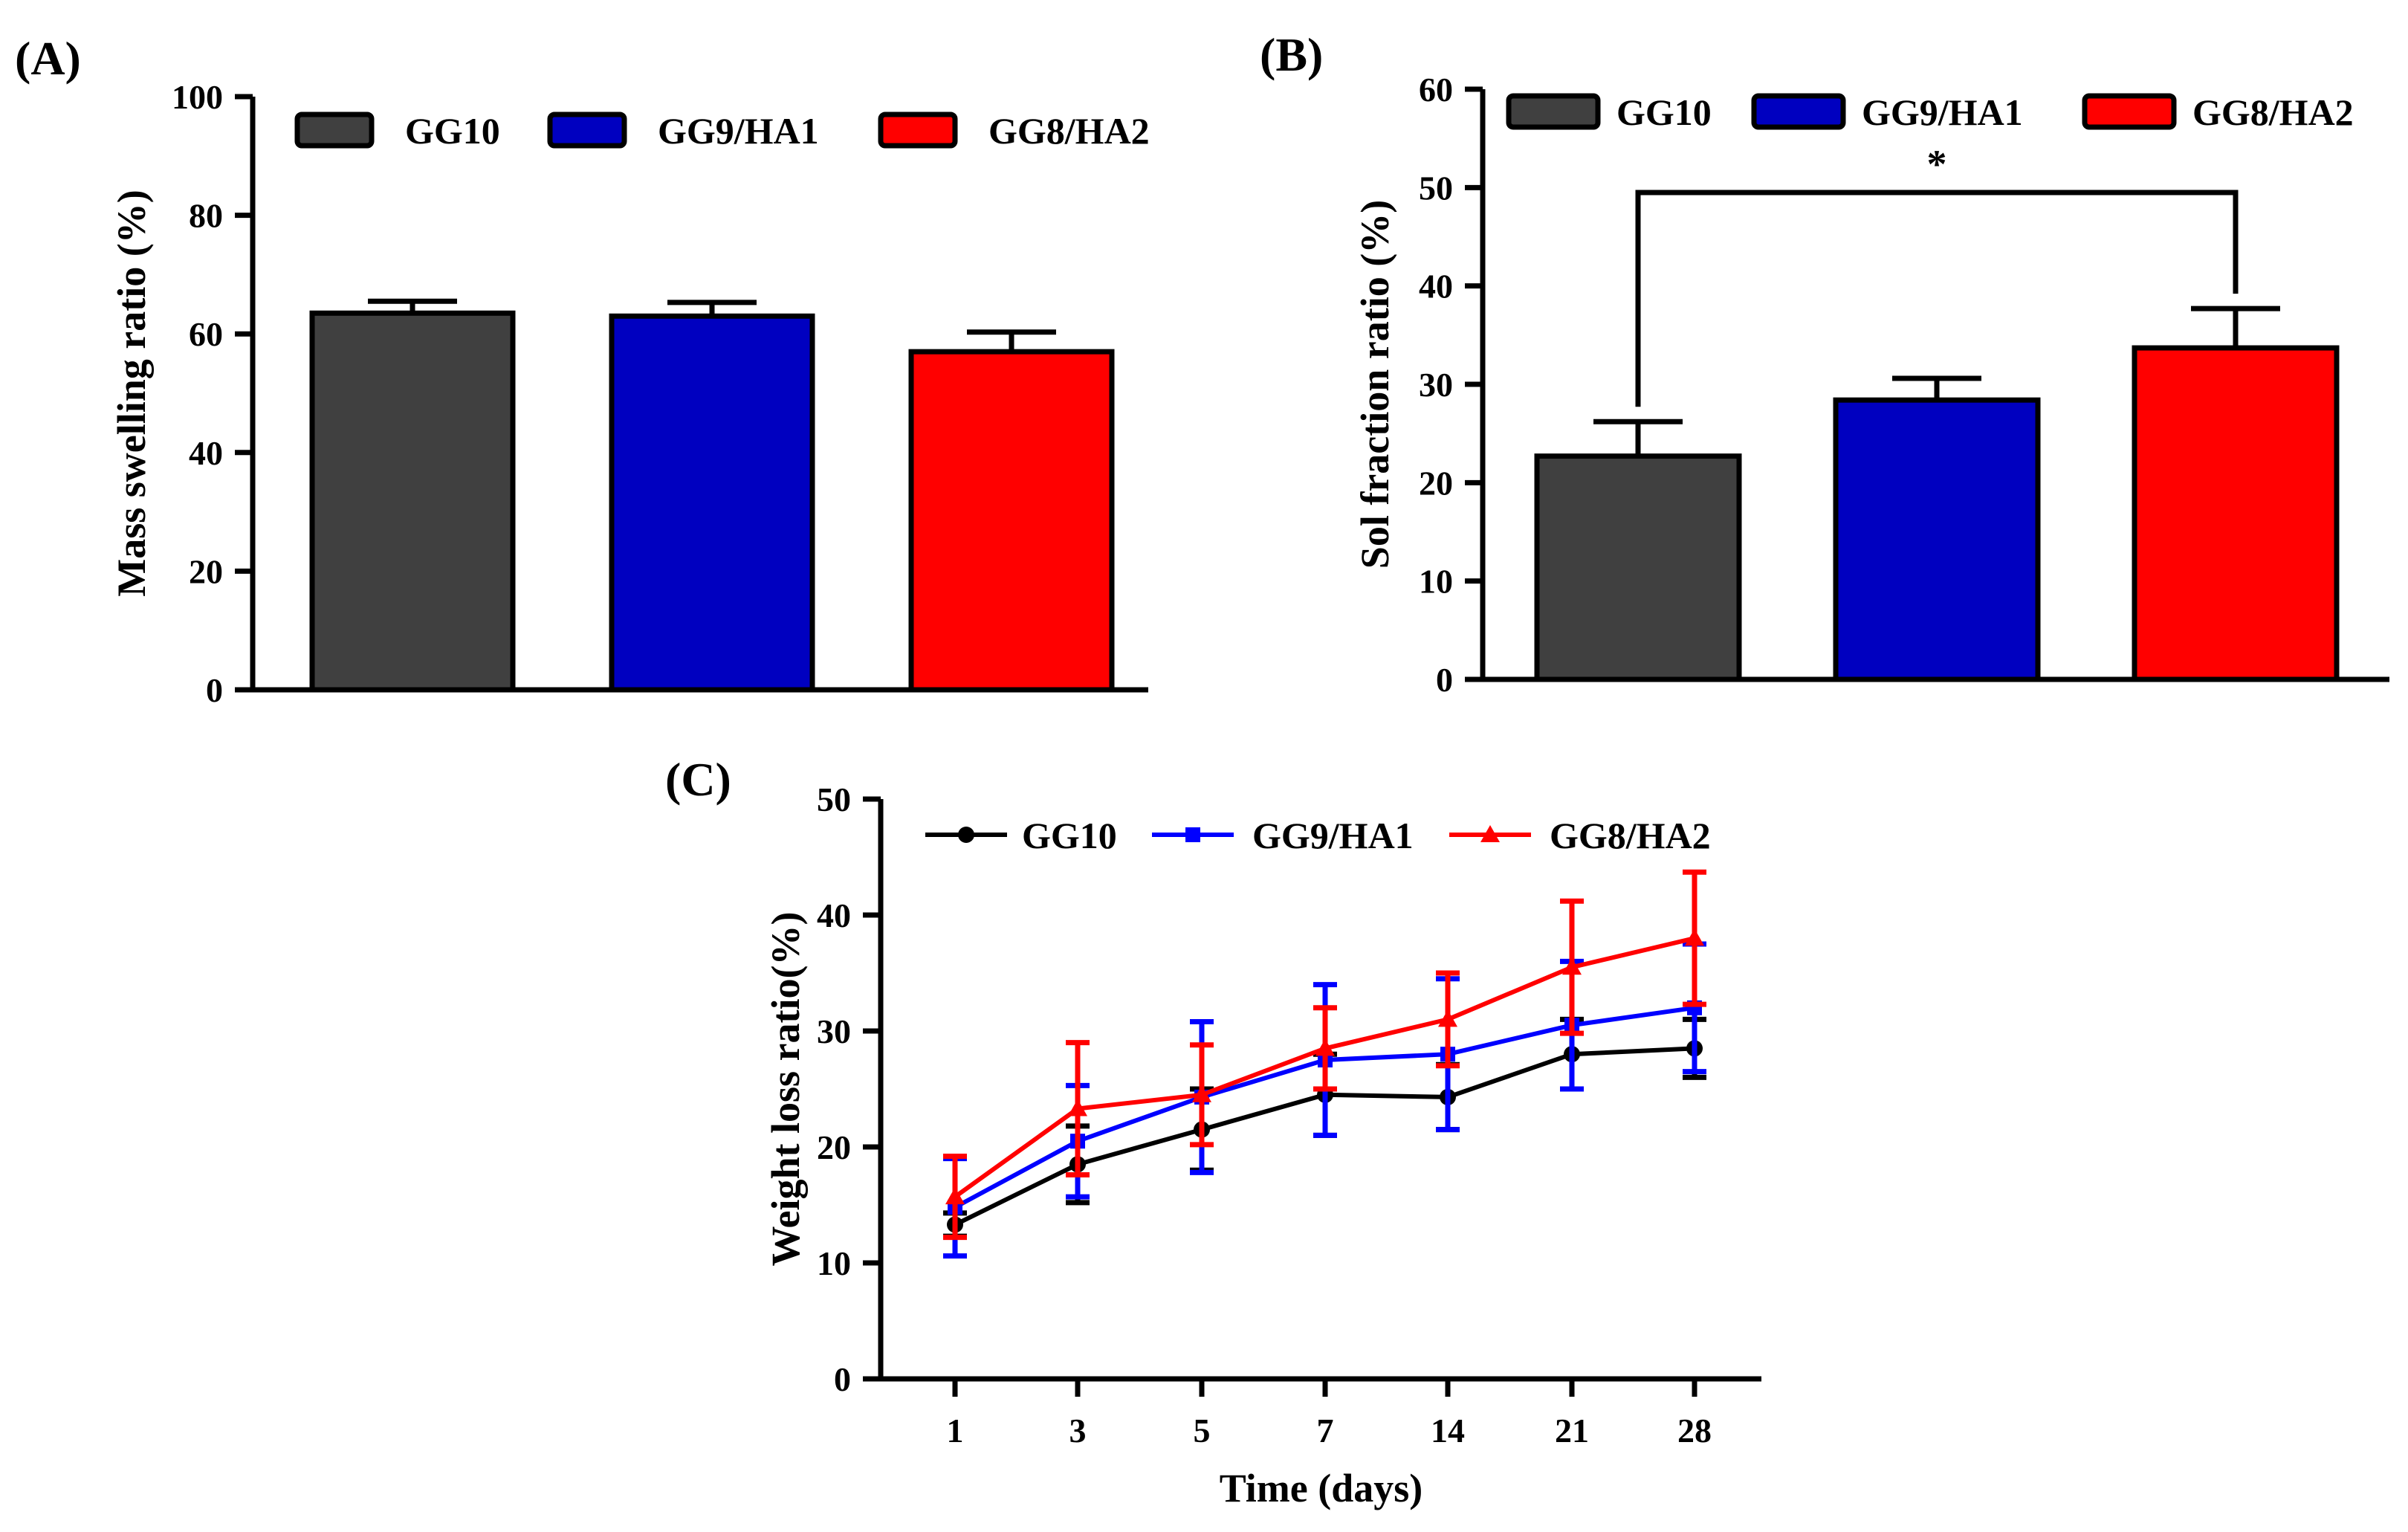  I want to click on panel-c-xtick-label: 3, so click(1078, 1431).